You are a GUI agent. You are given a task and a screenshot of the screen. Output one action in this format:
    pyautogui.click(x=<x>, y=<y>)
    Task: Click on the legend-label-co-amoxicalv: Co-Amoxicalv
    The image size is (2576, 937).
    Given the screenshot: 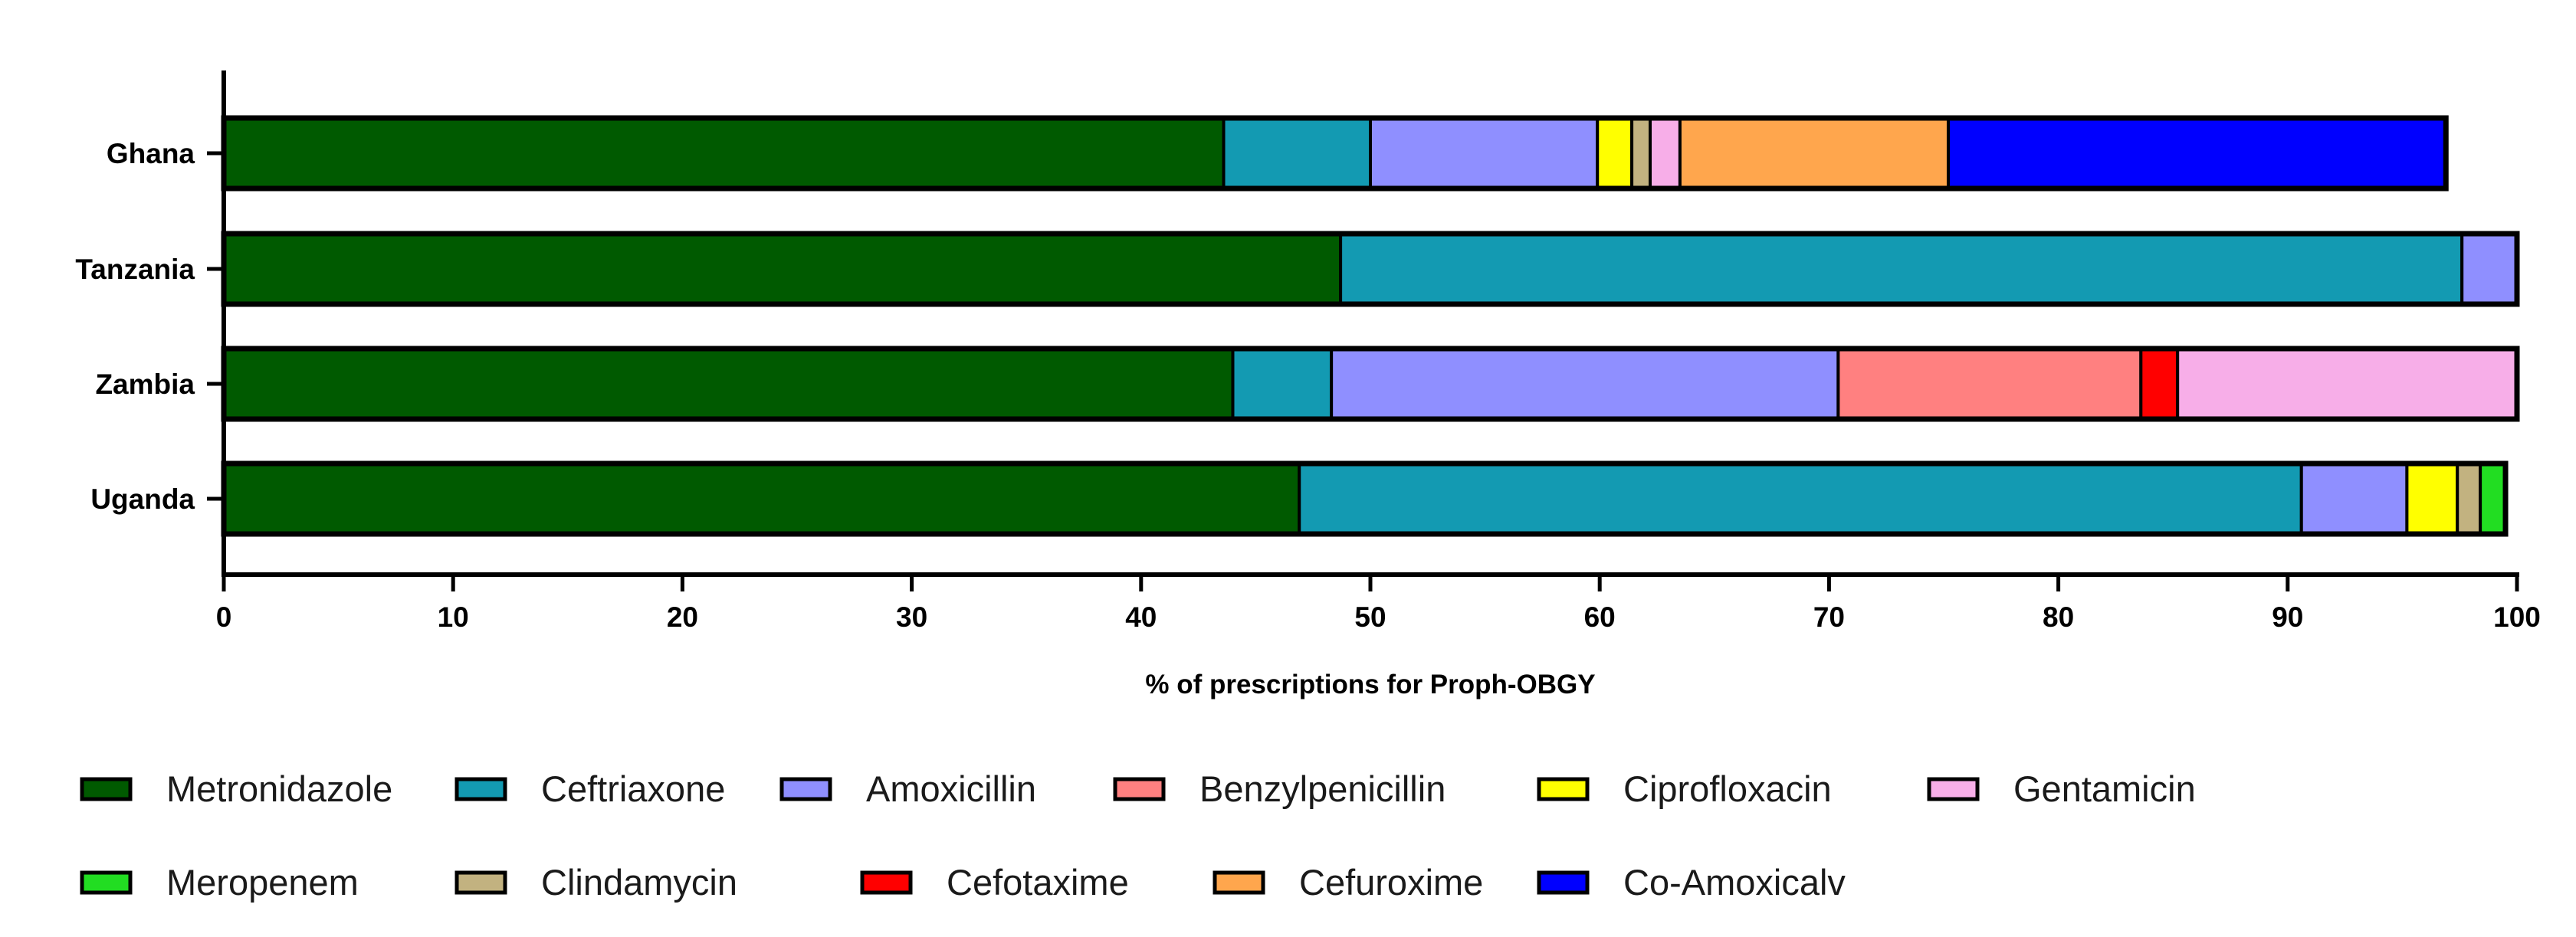 What is the action you would take?
    pyautogui.click(x=1734, y=883)
    